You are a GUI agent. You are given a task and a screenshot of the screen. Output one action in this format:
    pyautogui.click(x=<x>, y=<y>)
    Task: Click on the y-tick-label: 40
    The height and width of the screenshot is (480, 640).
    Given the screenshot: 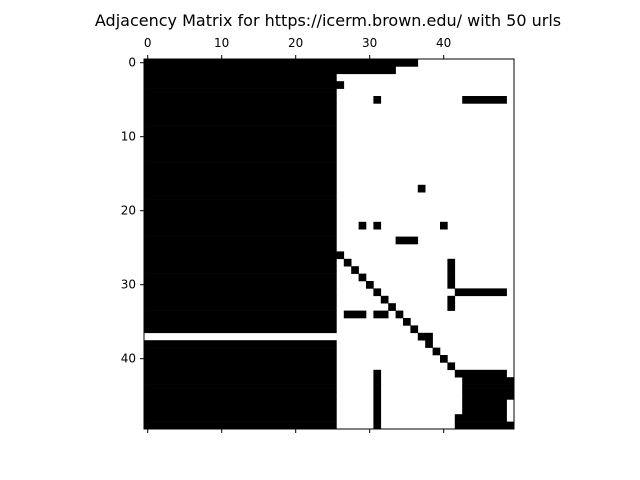 What is the action you would take?
    pyautogui.click(x=128, y=359)
    